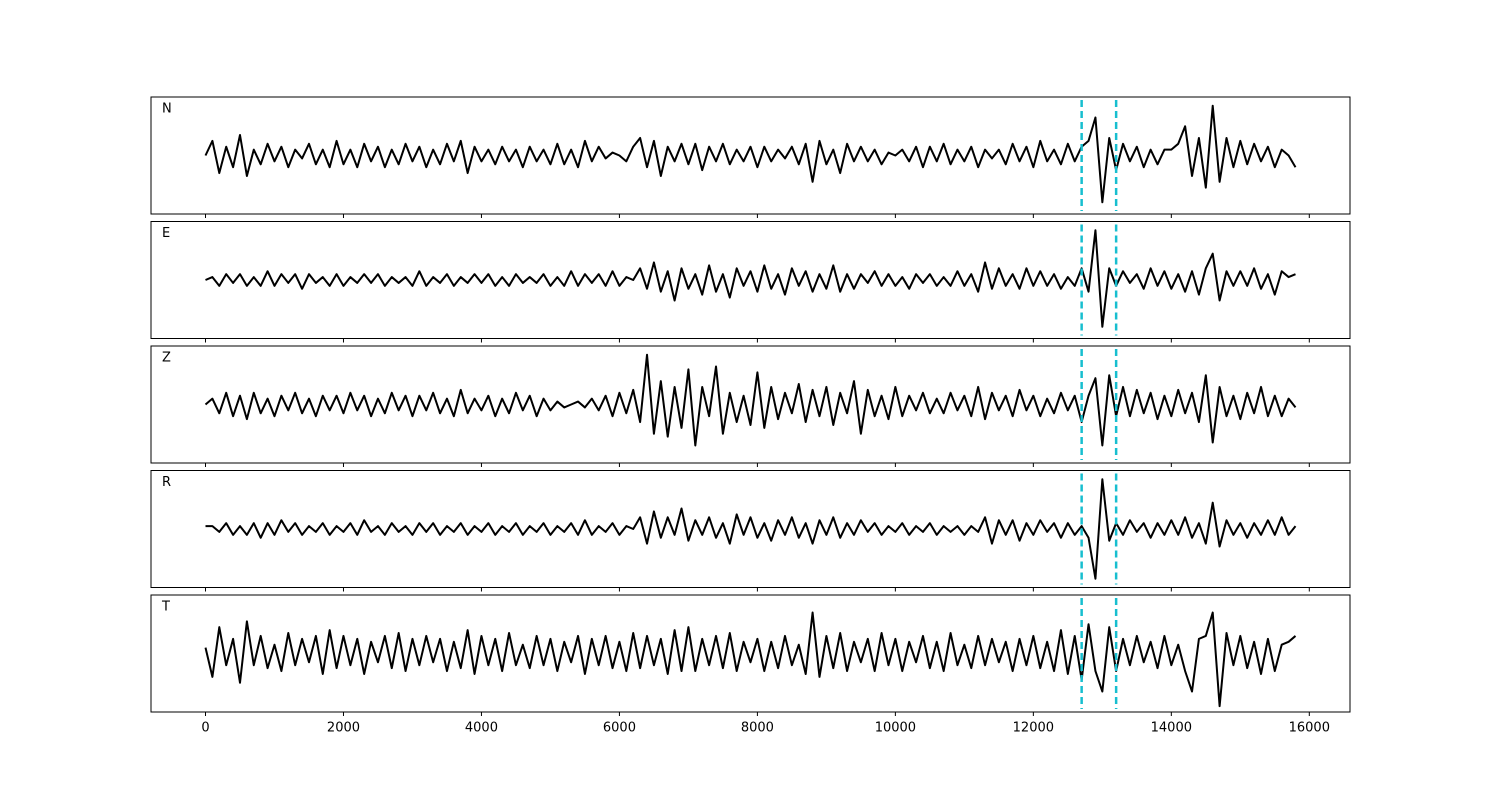  I want to click on x-tick-label: 4000, so click(481, 728).